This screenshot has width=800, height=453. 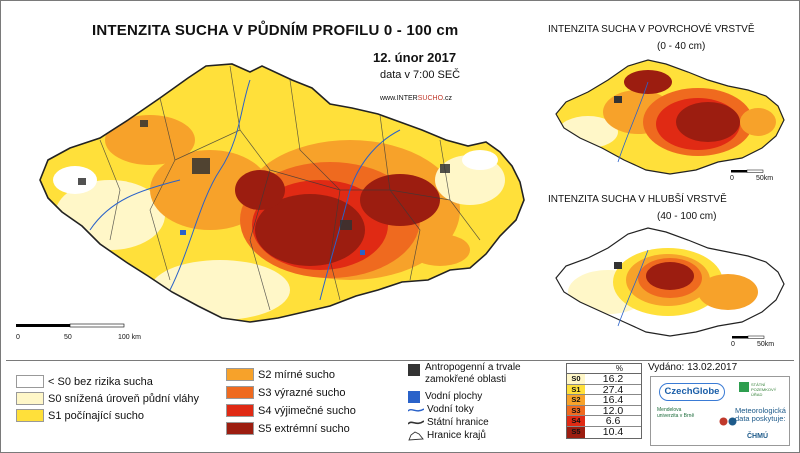 What do you see at coordinates (129, 337) in the screenshot?
I see `main-scale-label-100: 100 km` at bounding box center [129, 337].